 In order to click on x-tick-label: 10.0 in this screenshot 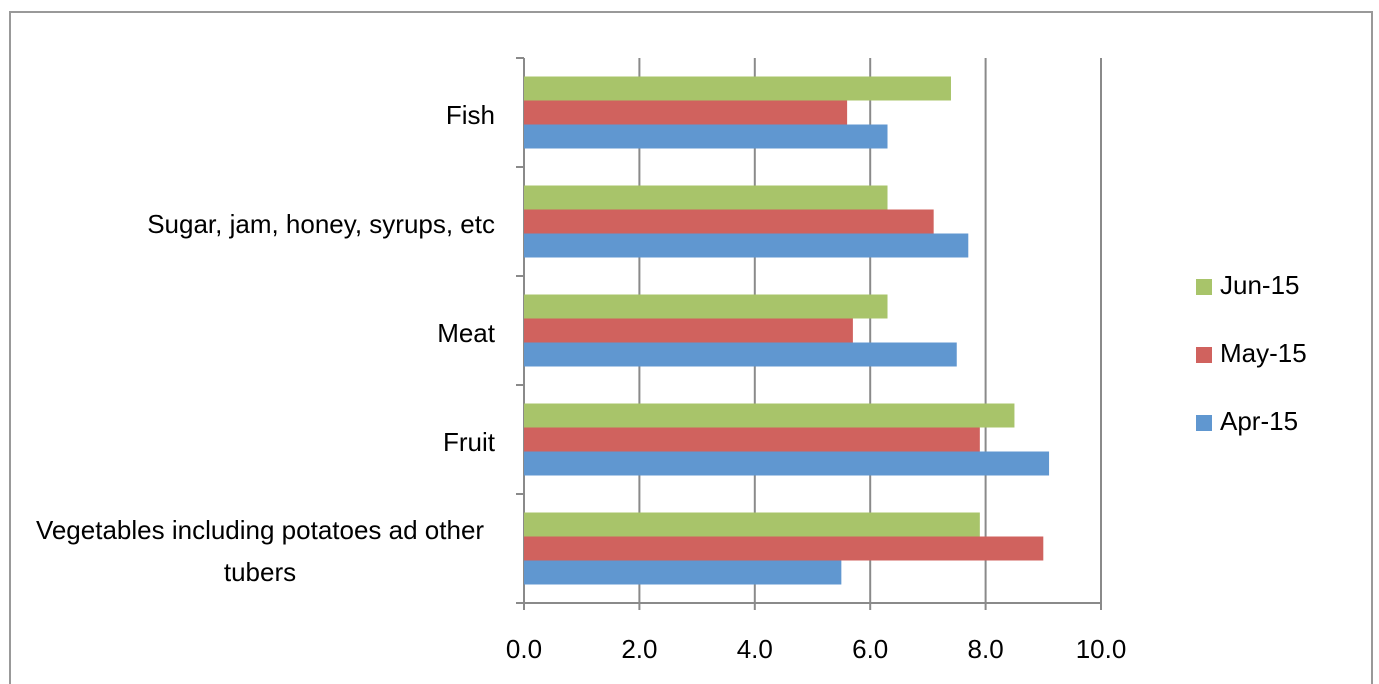, I will do `click(1101, 649)`.